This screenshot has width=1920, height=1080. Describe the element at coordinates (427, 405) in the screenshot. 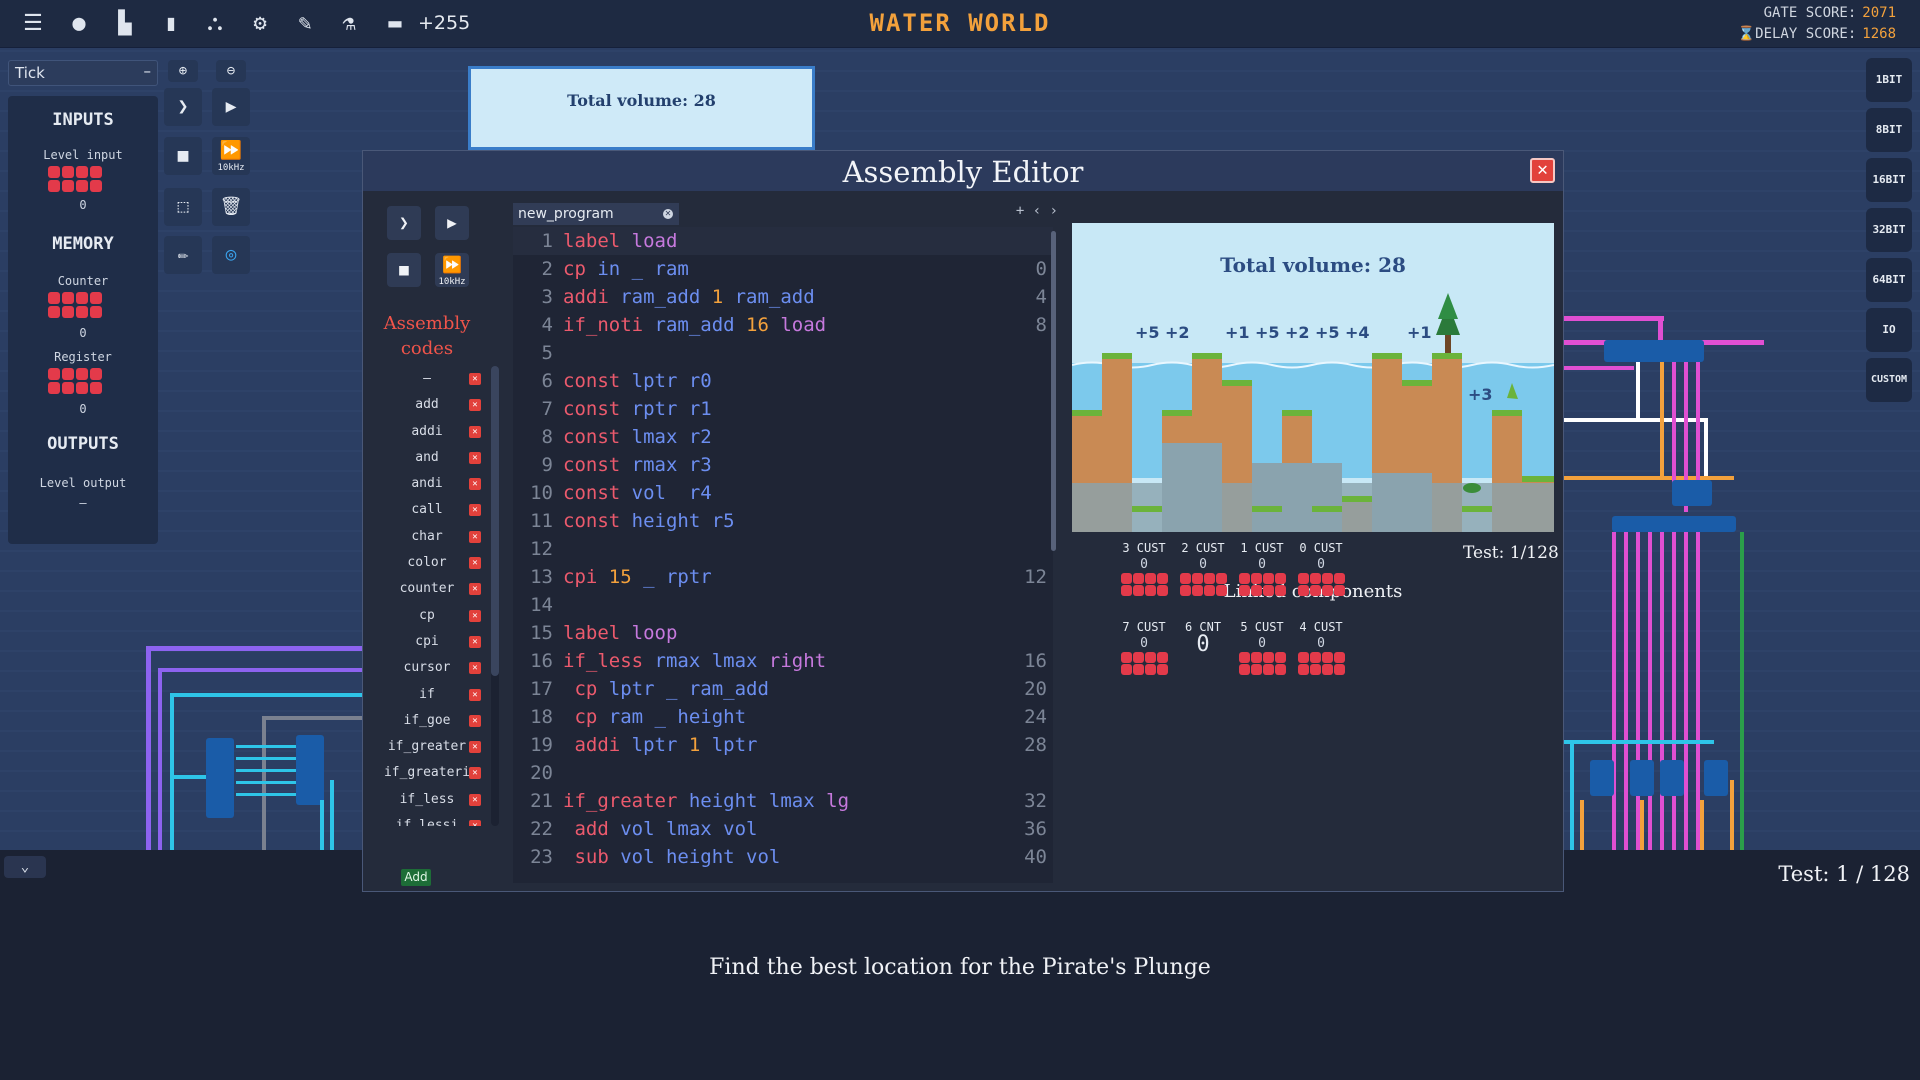

I see `code-list-item: add ✕` at that location.